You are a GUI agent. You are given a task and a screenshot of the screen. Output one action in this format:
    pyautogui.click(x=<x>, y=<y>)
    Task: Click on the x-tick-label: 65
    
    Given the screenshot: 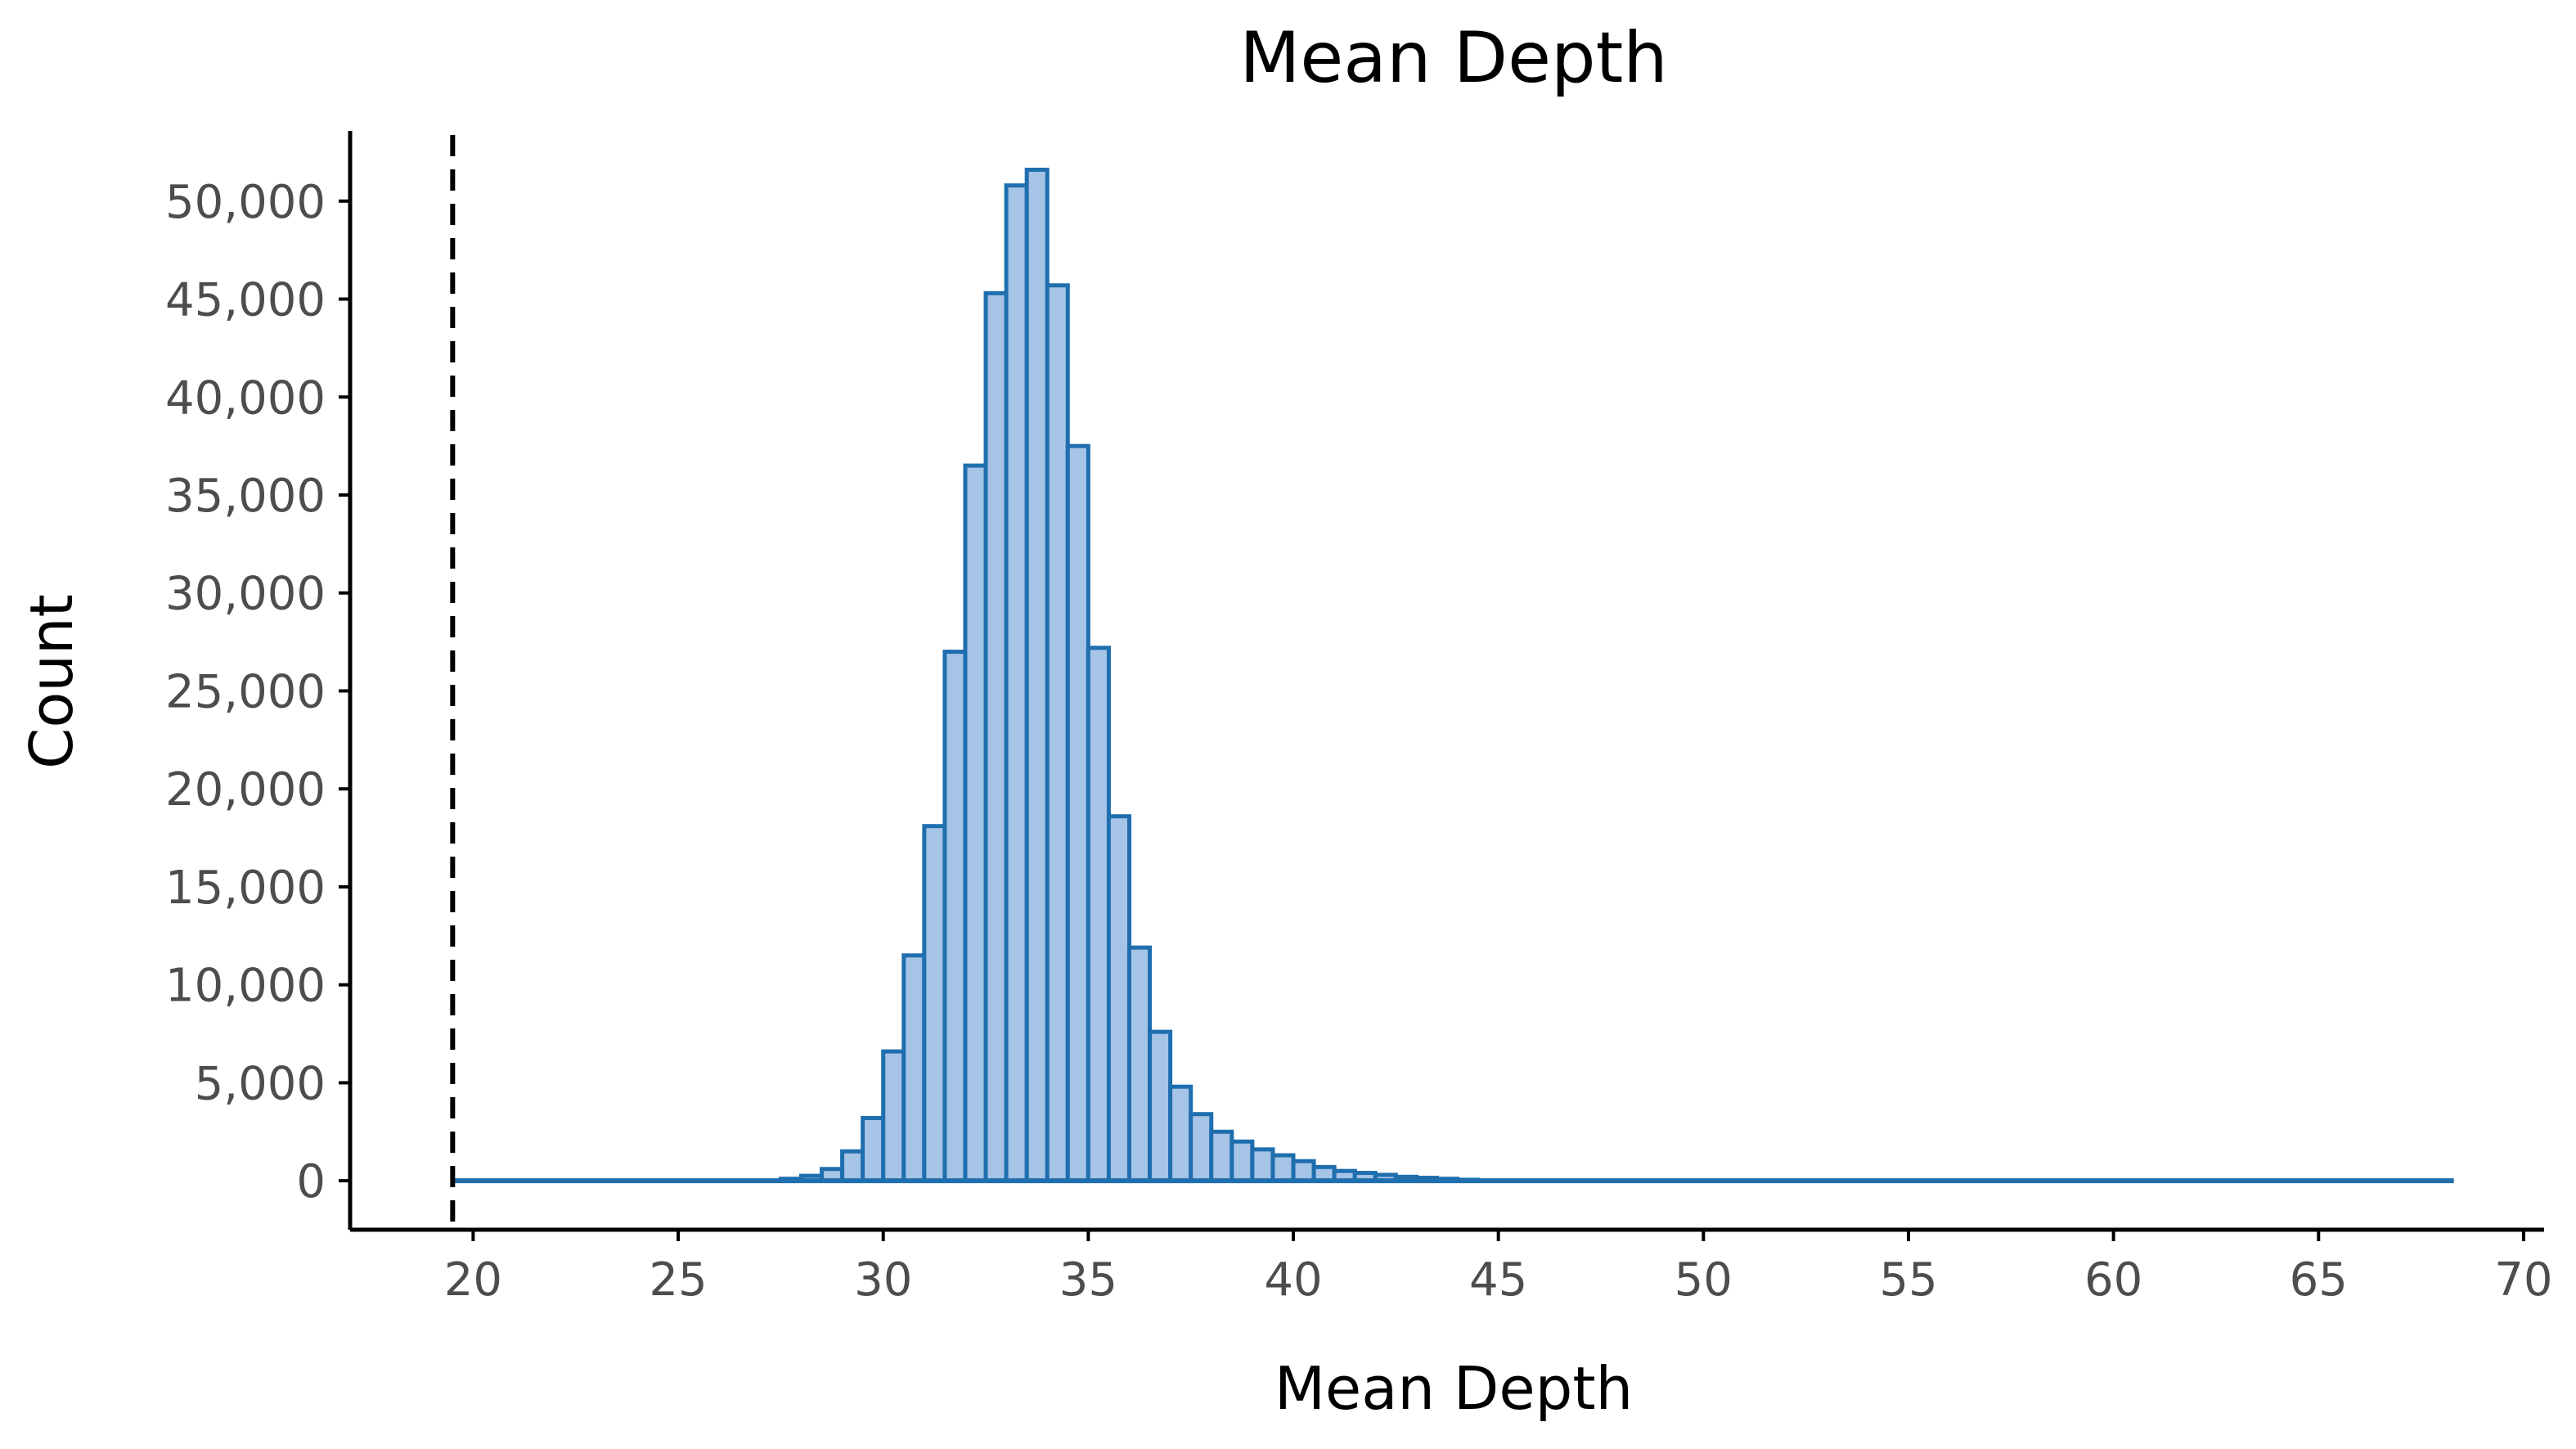 What is the action you would take?
    pyautogui.click(x=2319, y=1280)
    